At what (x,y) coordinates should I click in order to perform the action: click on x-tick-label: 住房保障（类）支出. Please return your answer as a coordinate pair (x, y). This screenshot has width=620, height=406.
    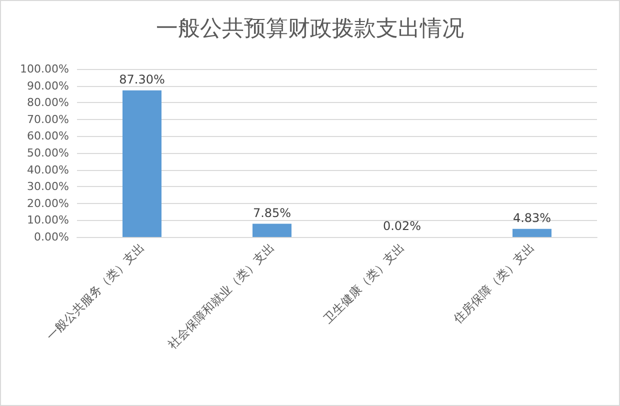
    Looking at the image, I should click on (493, 284).